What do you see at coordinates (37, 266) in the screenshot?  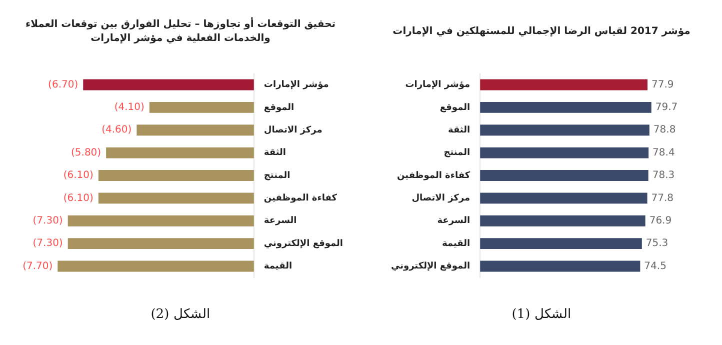 I see `data-label: (7.70)` at bounding box center [37, 266].